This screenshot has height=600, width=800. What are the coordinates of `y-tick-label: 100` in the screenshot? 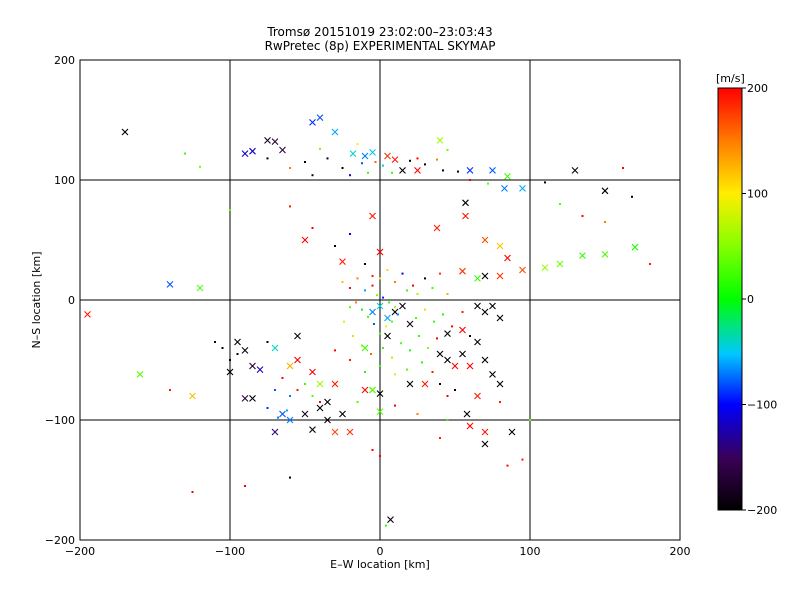 It's located at (64, 180).